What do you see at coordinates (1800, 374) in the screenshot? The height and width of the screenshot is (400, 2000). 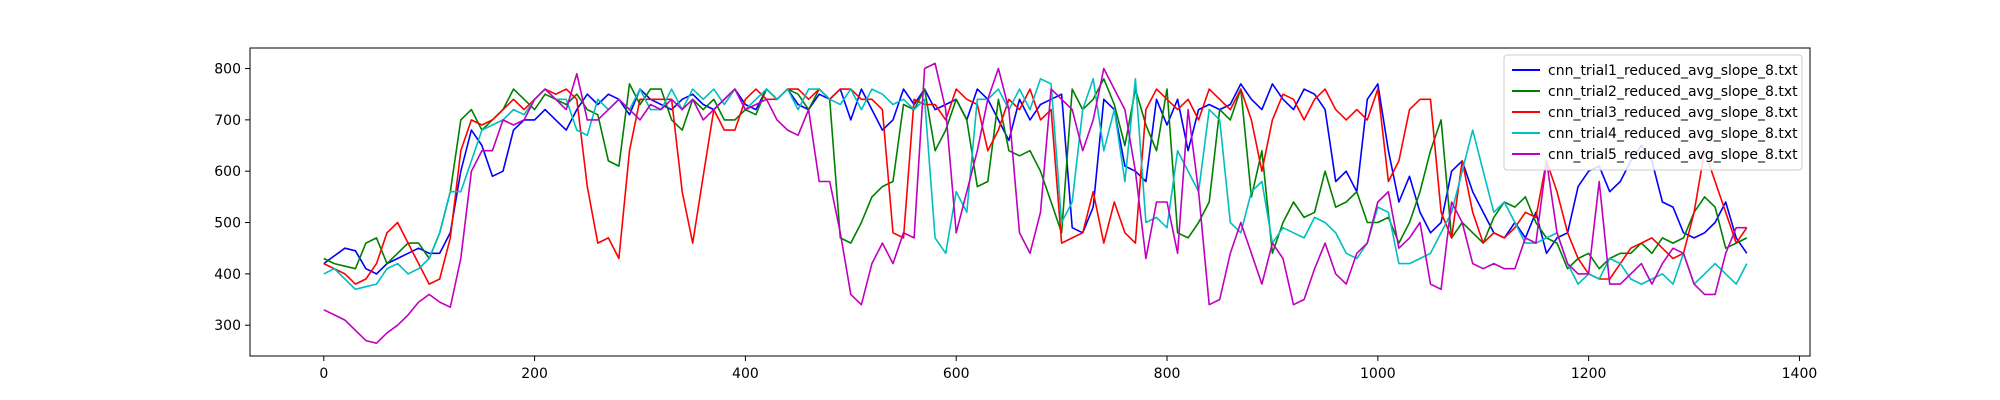 I see `x-tick-label: 1400` at bounding box center [1800, 374].